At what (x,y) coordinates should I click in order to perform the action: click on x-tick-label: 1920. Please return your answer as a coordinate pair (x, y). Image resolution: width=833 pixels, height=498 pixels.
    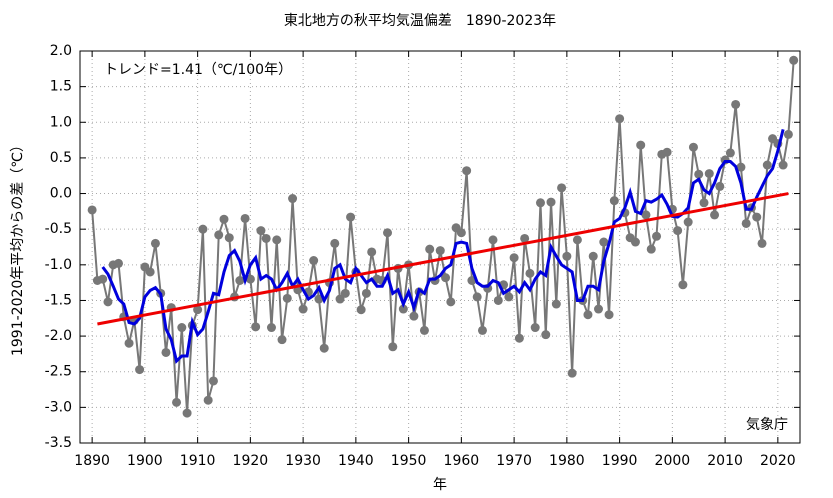
    Looking at the image, I should click on (251, 461).